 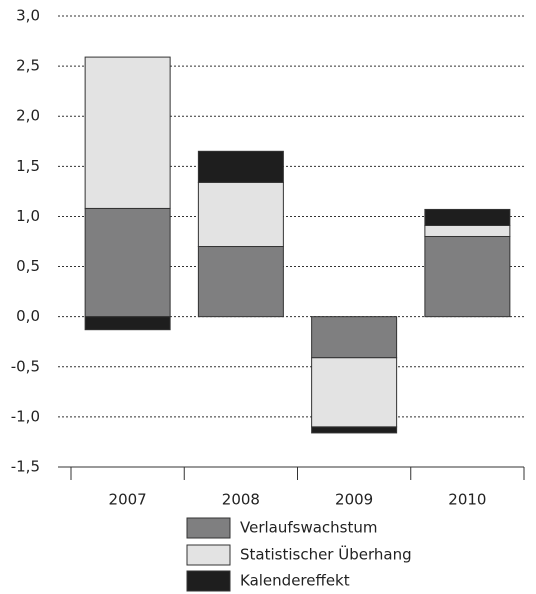 What do you see at coordinates (25, 416) in the screenshot?
I see `y-tick-label: -1,0` at bounding box center [25, 416].